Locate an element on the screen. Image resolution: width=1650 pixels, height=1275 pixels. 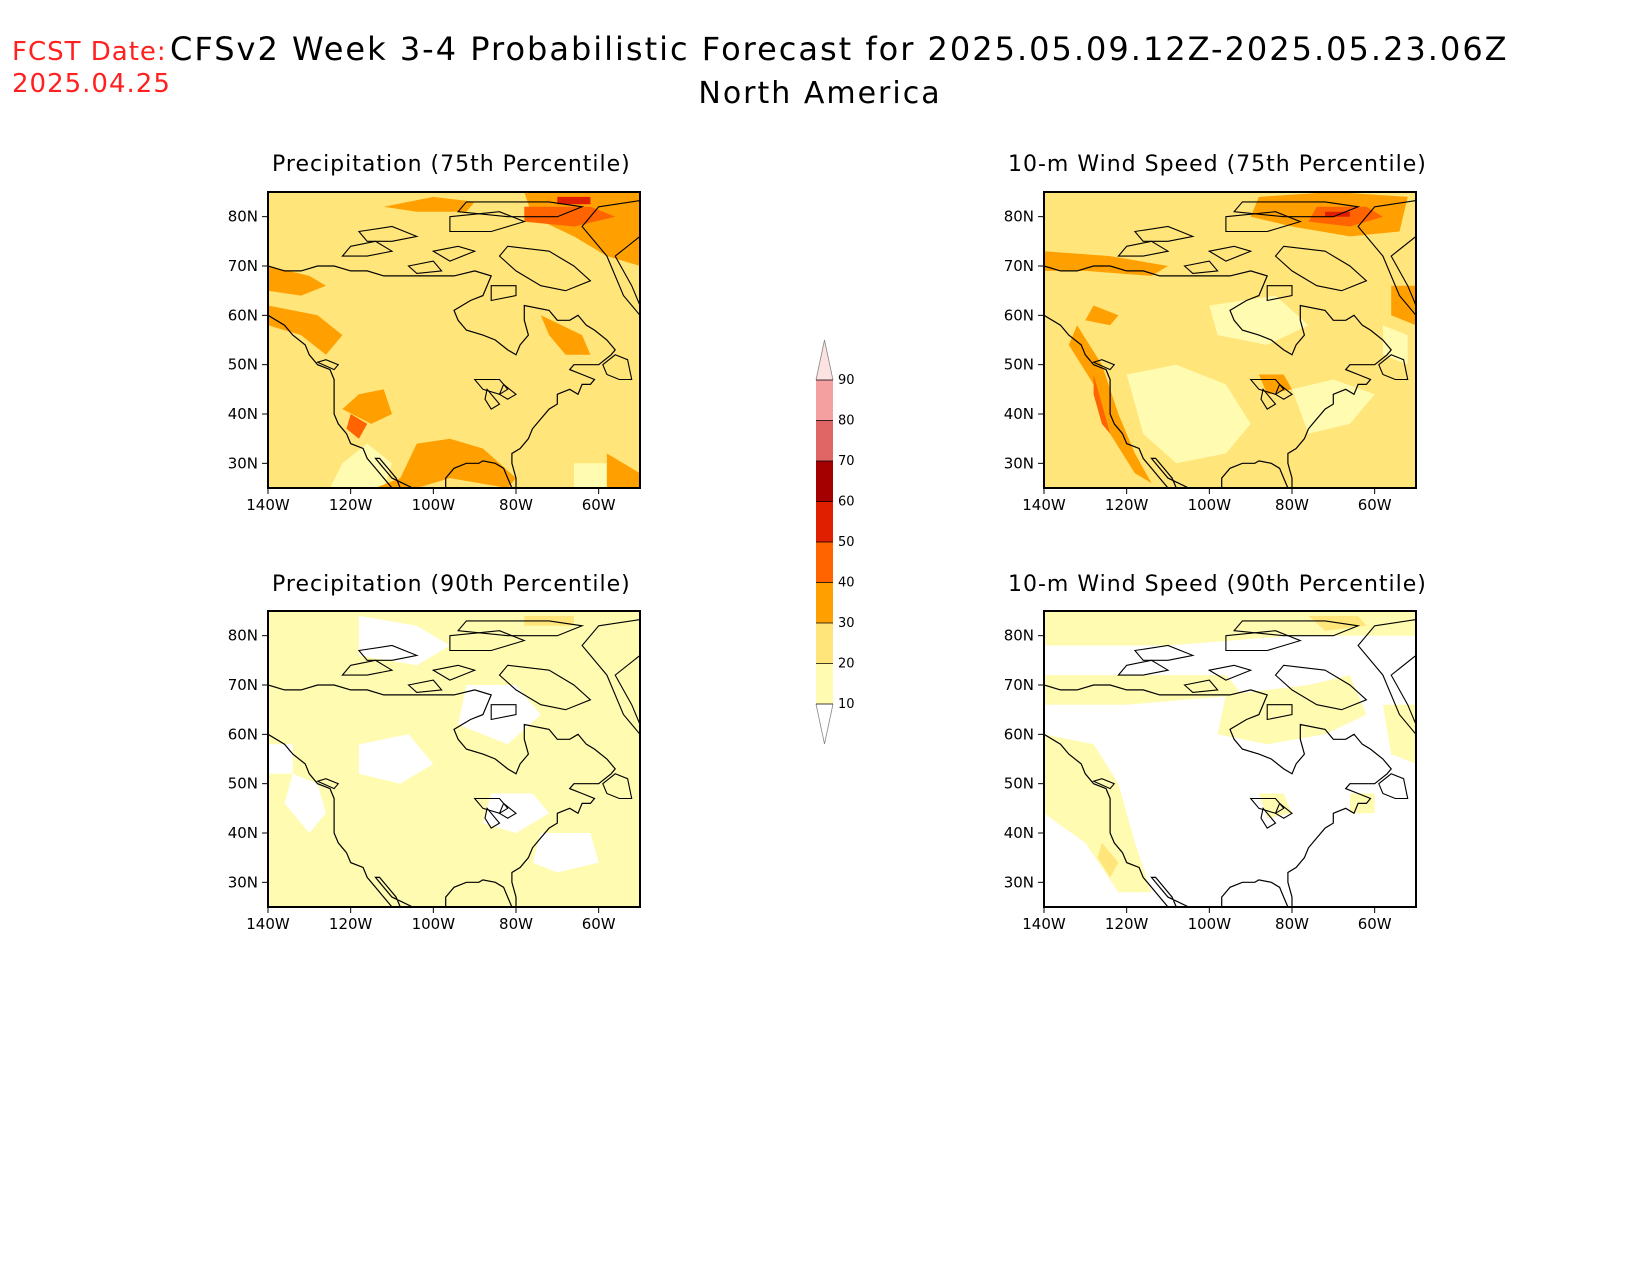
map-wind90: 80N 70N 60N 50N 40N 30N 140W 120W 100W 80W 60W is located at coordinates (1210, 771).